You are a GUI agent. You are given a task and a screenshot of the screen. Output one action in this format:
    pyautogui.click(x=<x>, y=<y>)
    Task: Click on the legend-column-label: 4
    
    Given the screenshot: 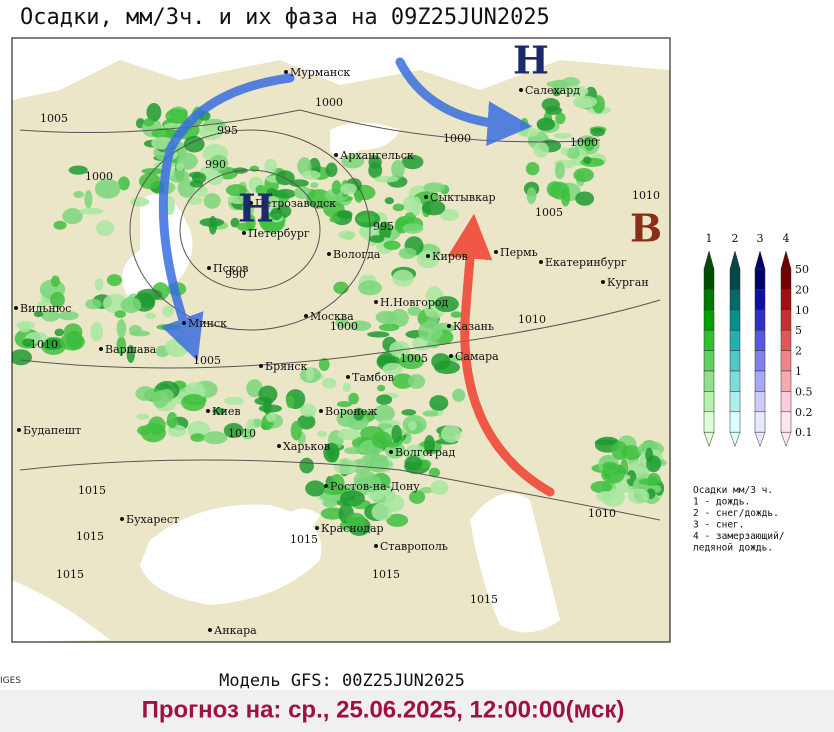 What is the action you would take?
    pyautogui.click(x=786, y=238)
    